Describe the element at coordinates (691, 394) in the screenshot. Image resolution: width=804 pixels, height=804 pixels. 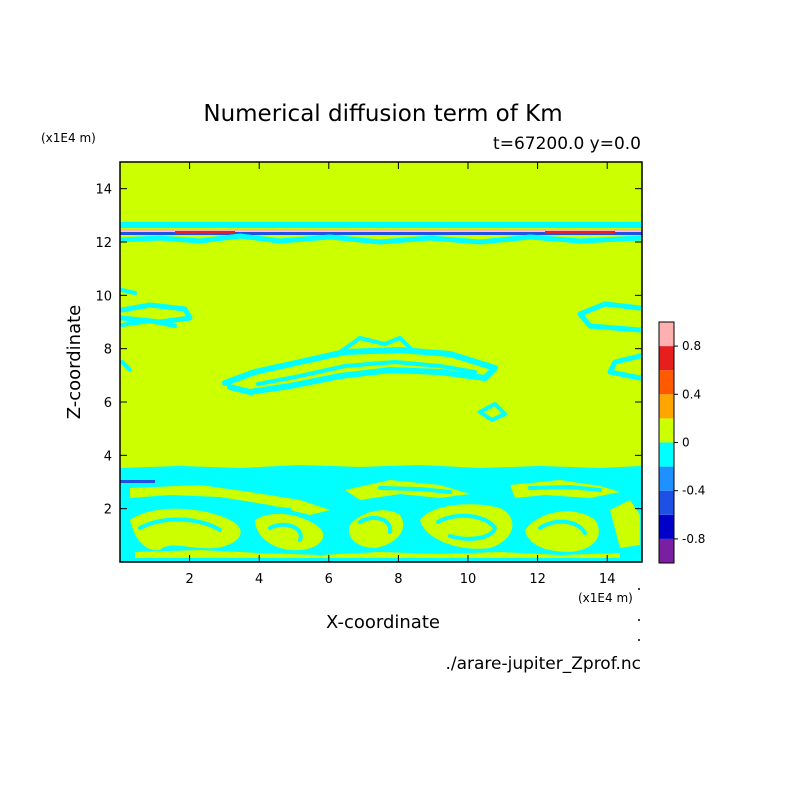
I see `colorbar-tick-label: 0.4` at that location.